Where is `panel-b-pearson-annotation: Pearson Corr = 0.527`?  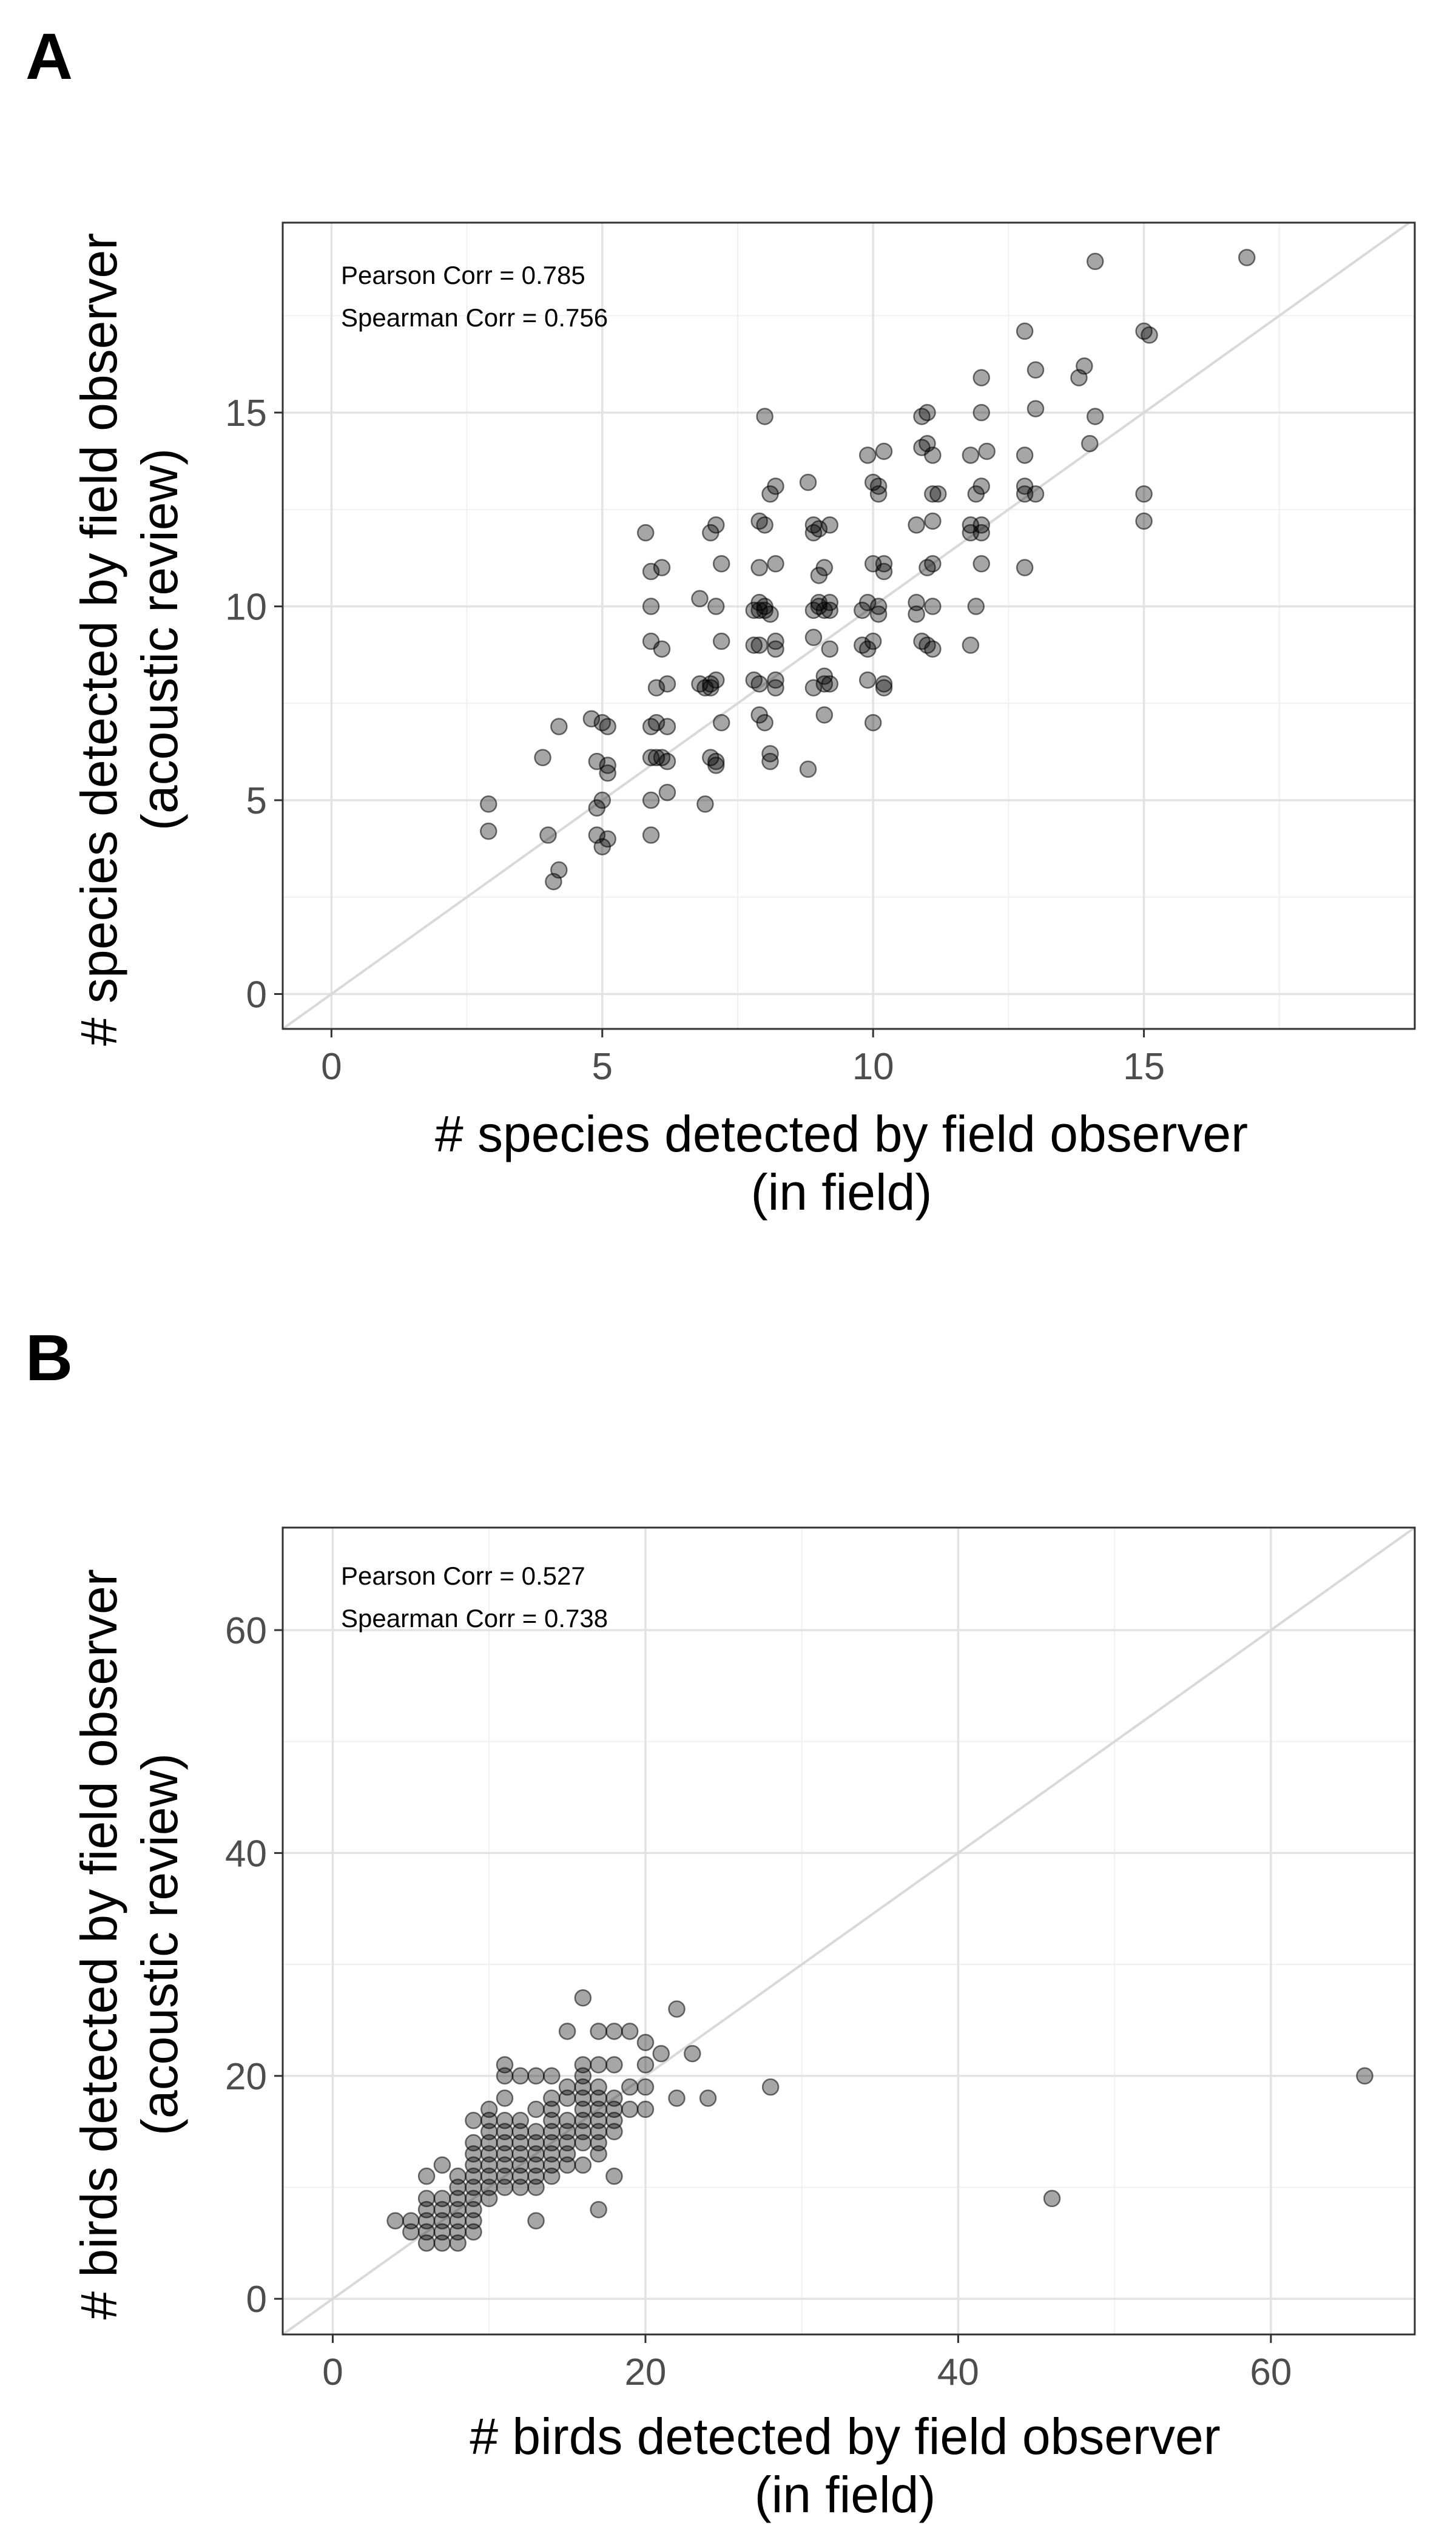
panel-b-pearson-annotation: Pearson Corr = 0.527 is located at coordinates (463, 1576).